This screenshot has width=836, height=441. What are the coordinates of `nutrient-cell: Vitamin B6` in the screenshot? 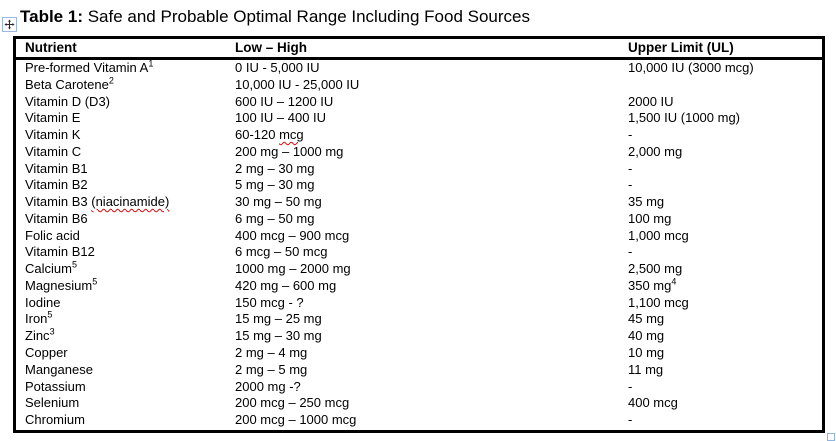 It's located at (125, 219).